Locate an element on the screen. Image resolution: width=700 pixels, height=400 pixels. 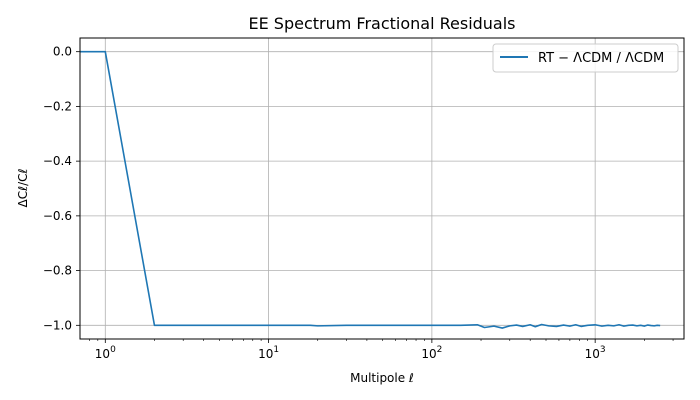
legend: RT − ΛCDM / ΛCDM is located at coordinates (585, 58).